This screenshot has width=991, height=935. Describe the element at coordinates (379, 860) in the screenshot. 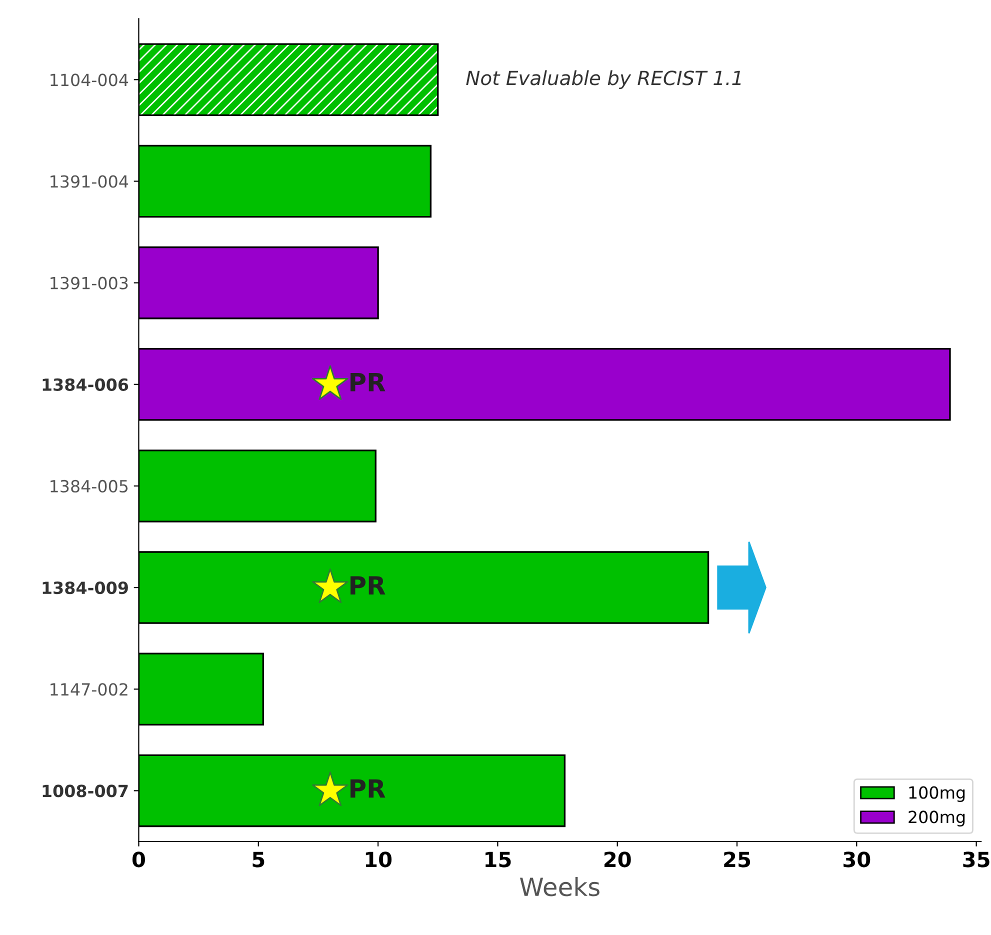

I see `x-tick-label: 10` at that location.